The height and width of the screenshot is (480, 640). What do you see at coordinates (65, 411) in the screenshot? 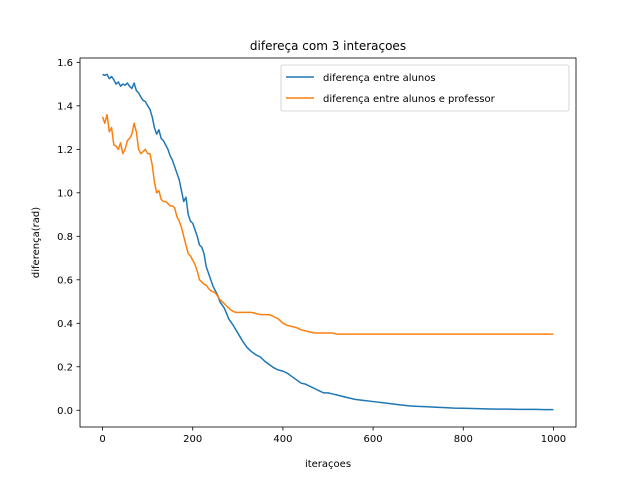
I see `y-tick-label: 0.0` at bounding box center [65, 411].